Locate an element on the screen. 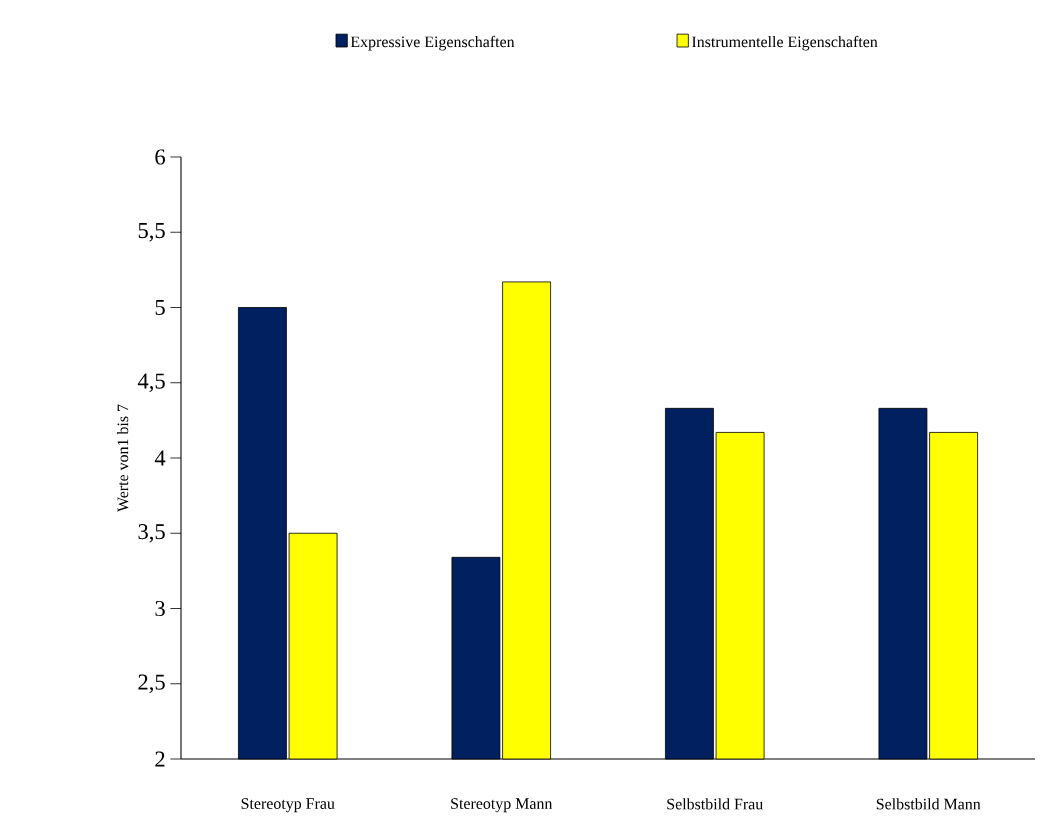 This screenshot has height=823, width=1061. legend-label: Instrumentelle Eigenschaften is located at coordinates (785, 43).